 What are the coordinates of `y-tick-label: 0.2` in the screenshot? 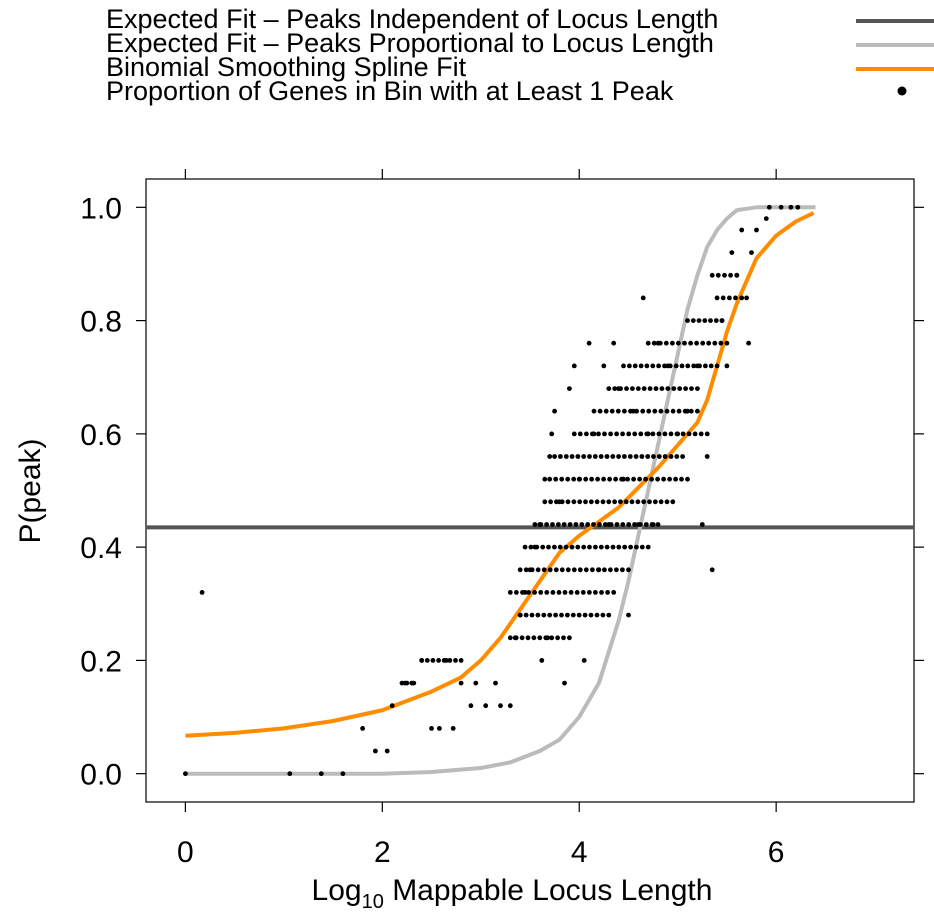 It's located at (101, 661).